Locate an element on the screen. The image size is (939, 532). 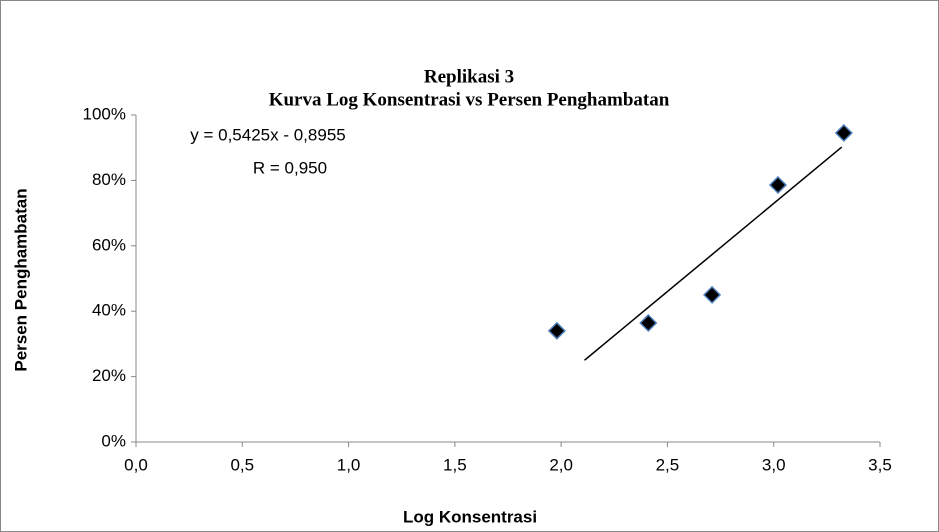
x-tick-label: 2,5 is located at coordinates (668, 464).